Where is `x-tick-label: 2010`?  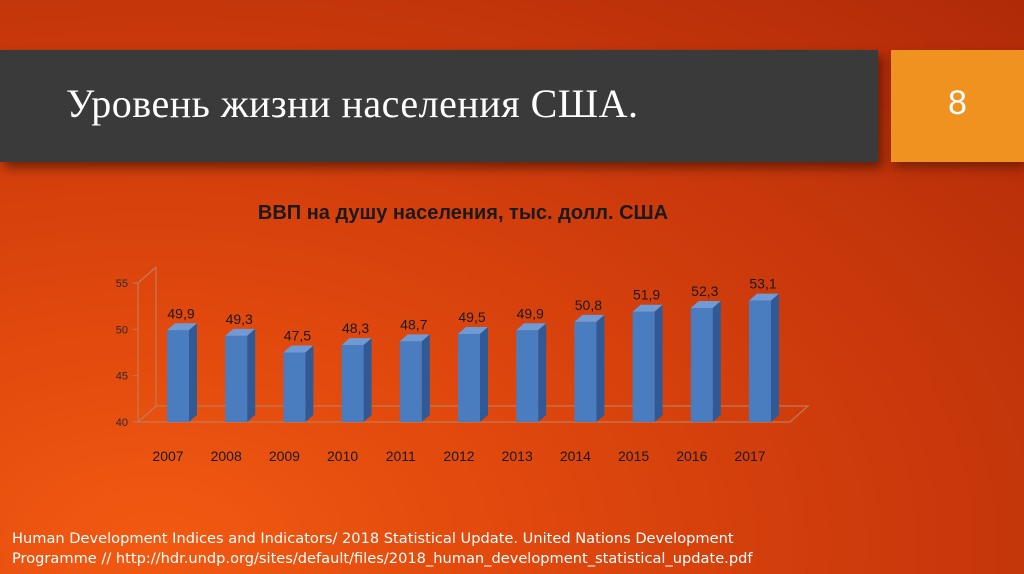 x-tick-label: 2010 is located at coordinates (342, 456).